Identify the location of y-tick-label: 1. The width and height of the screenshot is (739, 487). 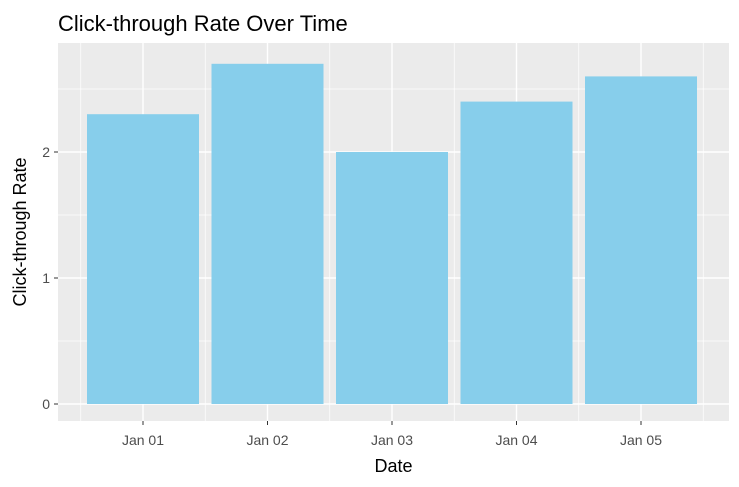
(46, 278).